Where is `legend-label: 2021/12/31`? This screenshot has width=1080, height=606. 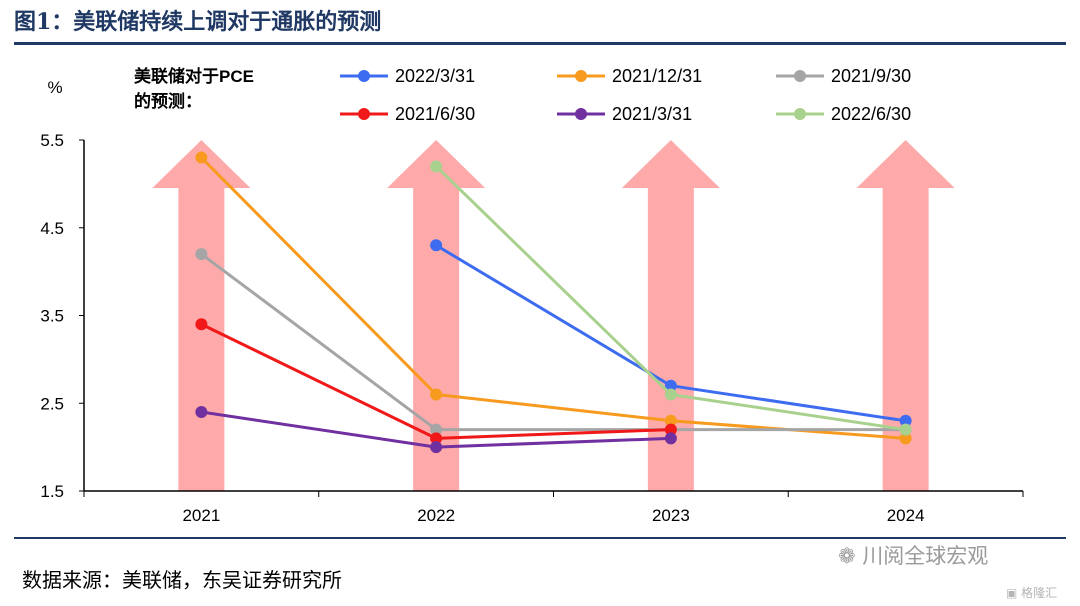
legend-label: 2021/12/31 is located at coordinates (657, 76).